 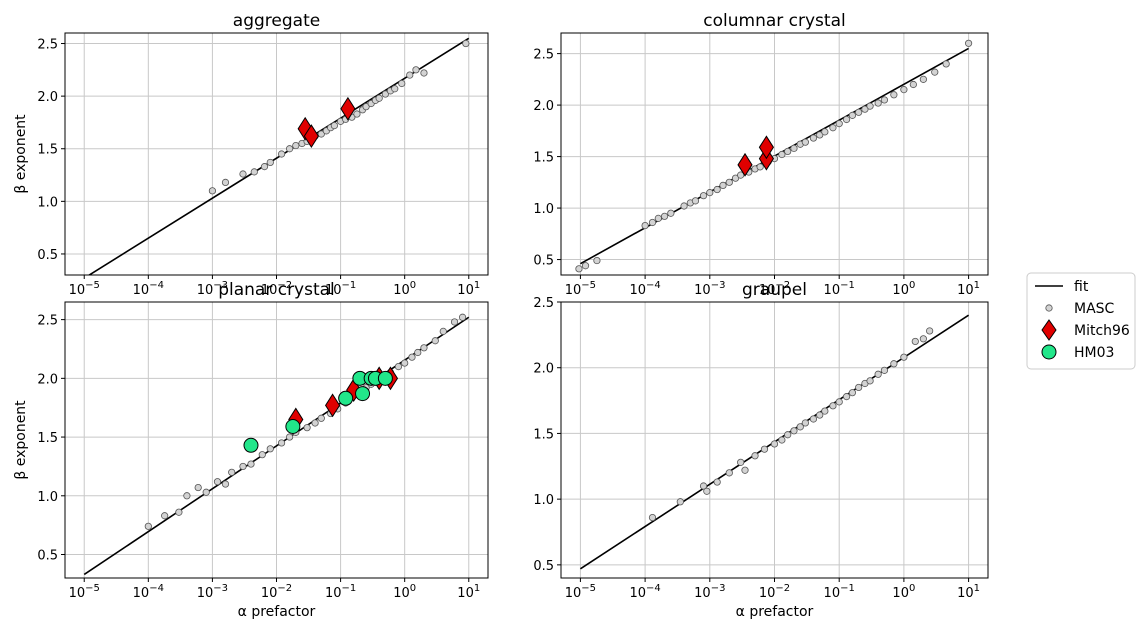 I want to click on legend-label: Mitch96, so click(x=1102, y=331).